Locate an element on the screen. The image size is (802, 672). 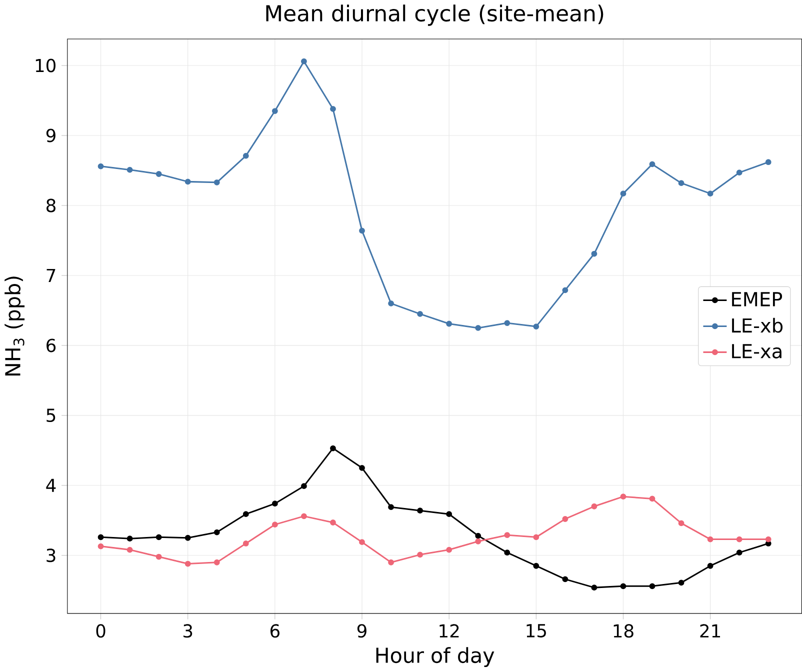
y-axis-title: NH$_{3}$ (ppb) is located at coordinates (14, 326).